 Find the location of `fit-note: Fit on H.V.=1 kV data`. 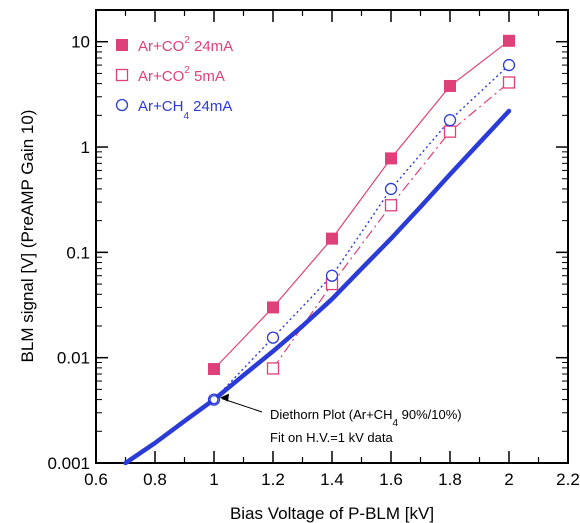

fit-note: Fit on H.V.=1 kV data is located at coordinates (332, 437).